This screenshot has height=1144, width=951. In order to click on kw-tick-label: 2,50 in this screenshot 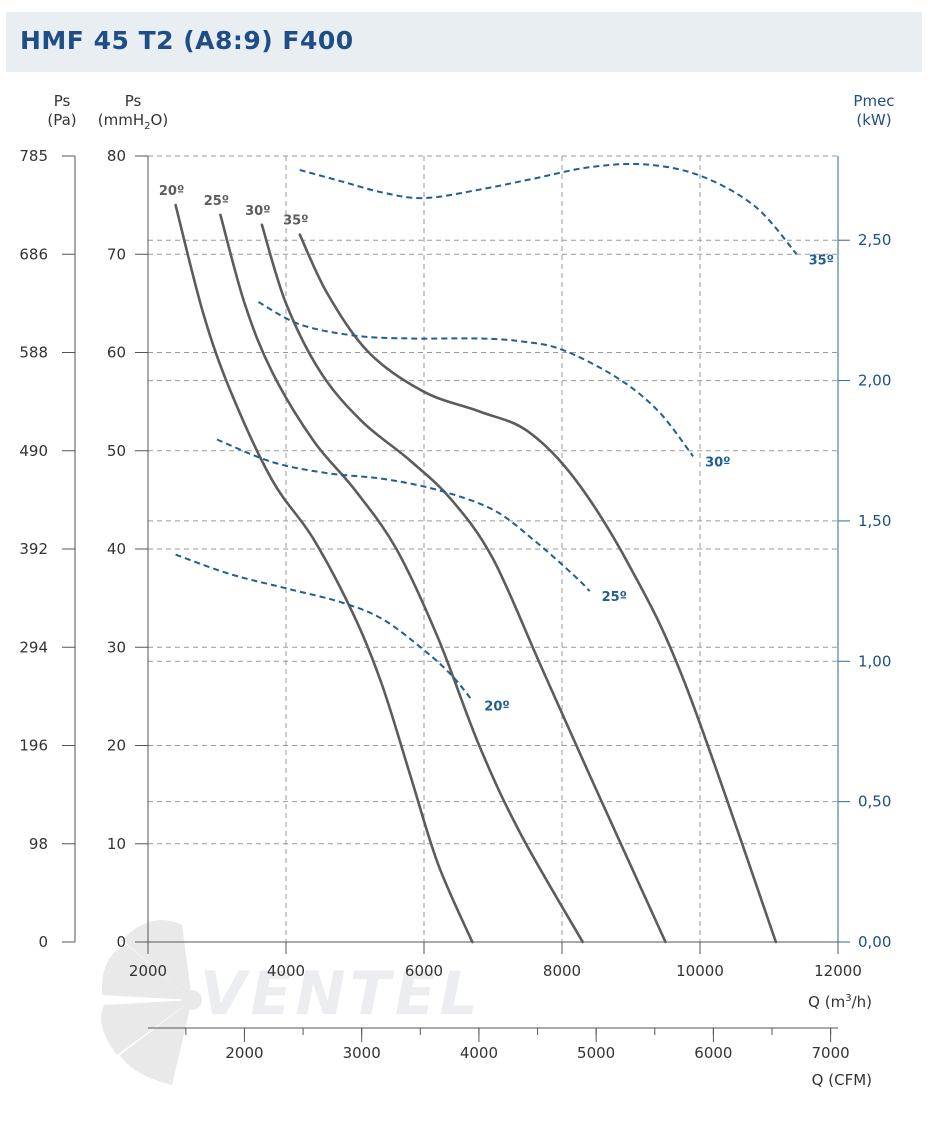, I will do `click(874, 240)`.